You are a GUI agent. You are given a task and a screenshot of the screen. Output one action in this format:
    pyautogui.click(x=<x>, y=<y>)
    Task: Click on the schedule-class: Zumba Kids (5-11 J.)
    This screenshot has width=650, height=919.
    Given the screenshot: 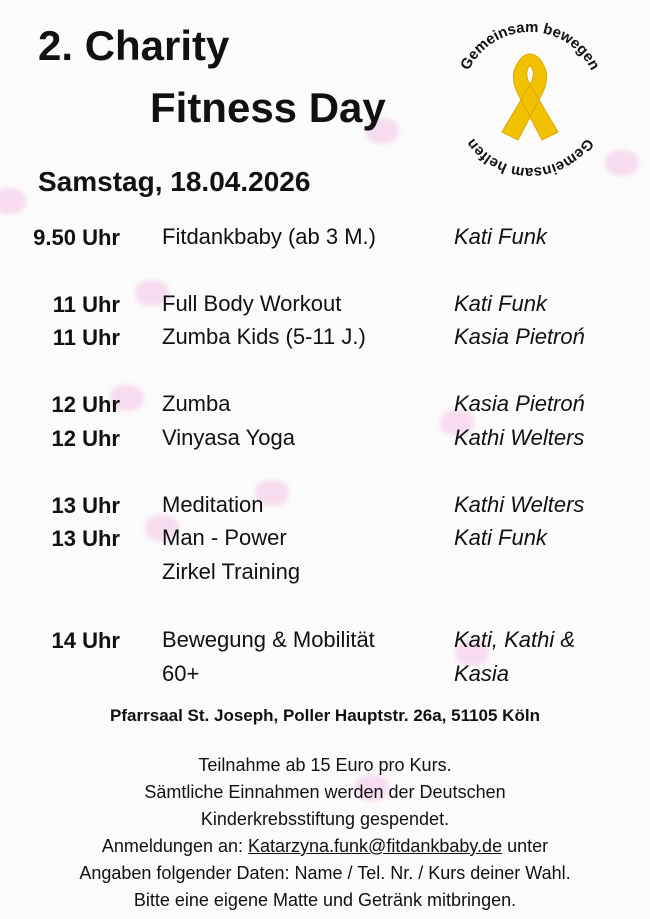 What is the action you would take?
    pyautogui.click(x=264, y=337)
    